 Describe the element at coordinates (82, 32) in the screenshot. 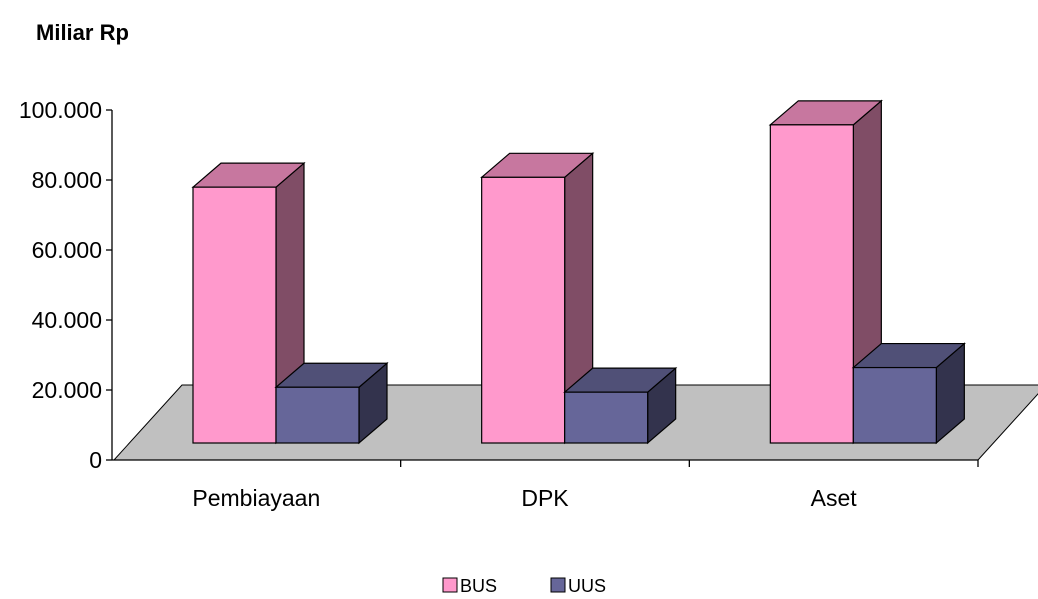

I see `unit-label: Miliar Rp` at that location.